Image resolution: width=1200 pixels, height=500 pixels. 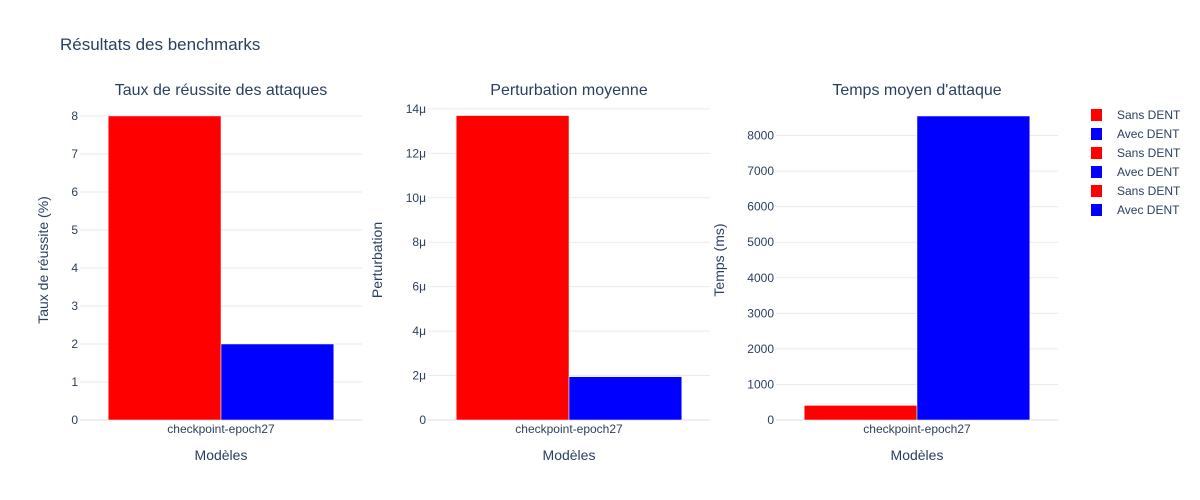 I want to click on y-tick-label: 3, so click(x=74, y=306).